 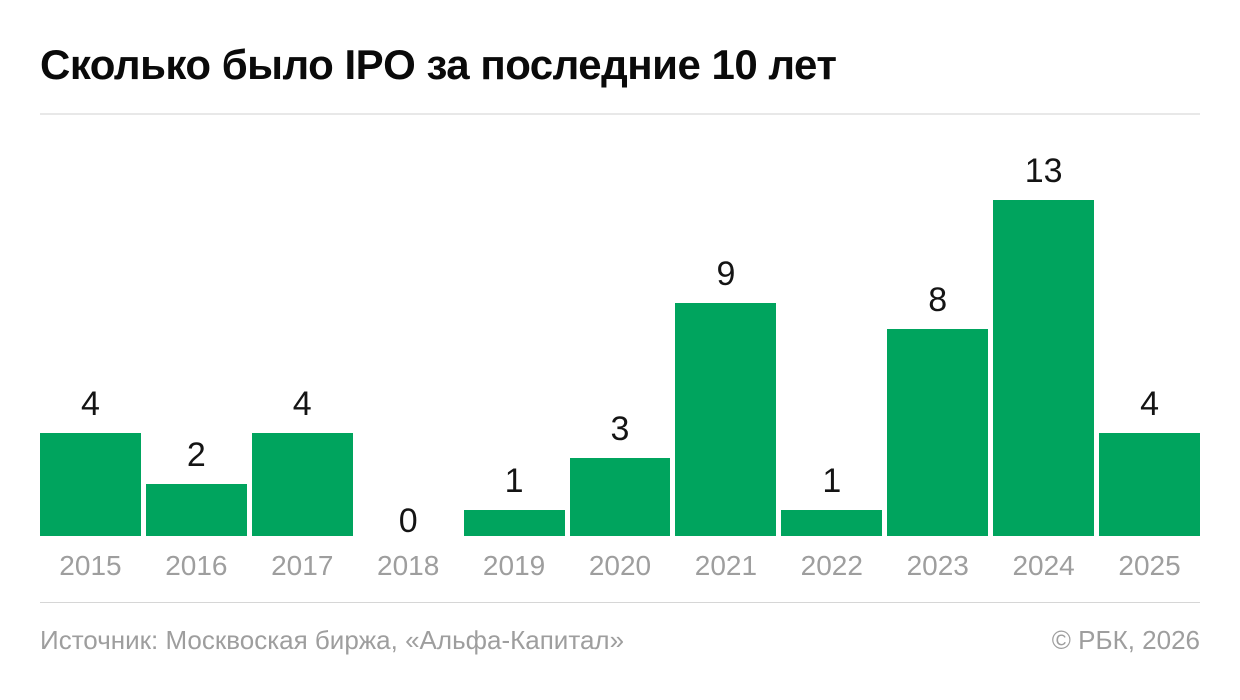 I want to click on title-divider, so click(x=620, y=114).